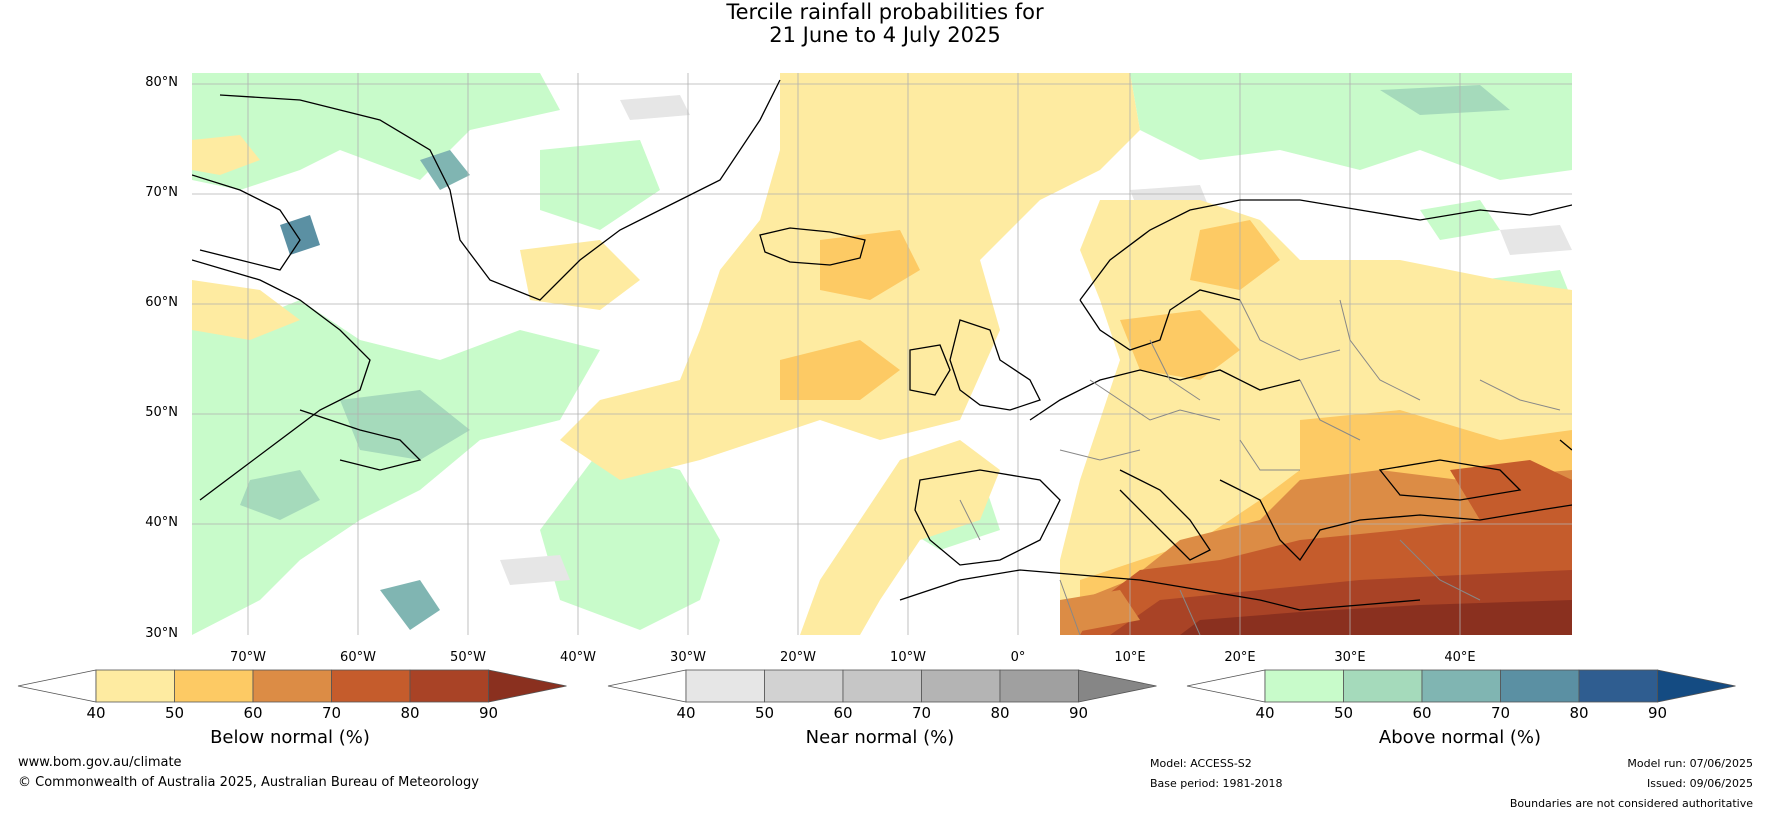  Describe the element at coordinates (1500, 713) in the screenshot. I see `colorbar-above-tick-70: 70` at that location.